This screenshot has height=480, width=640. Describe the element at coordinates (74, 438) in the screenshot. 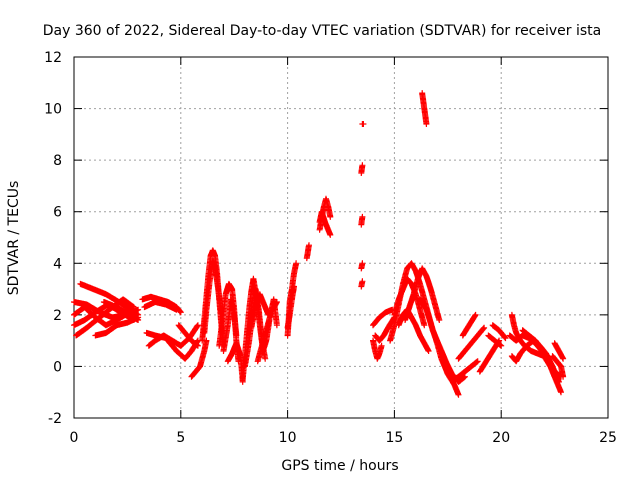

I see `x-tick-label: 0` at that location.